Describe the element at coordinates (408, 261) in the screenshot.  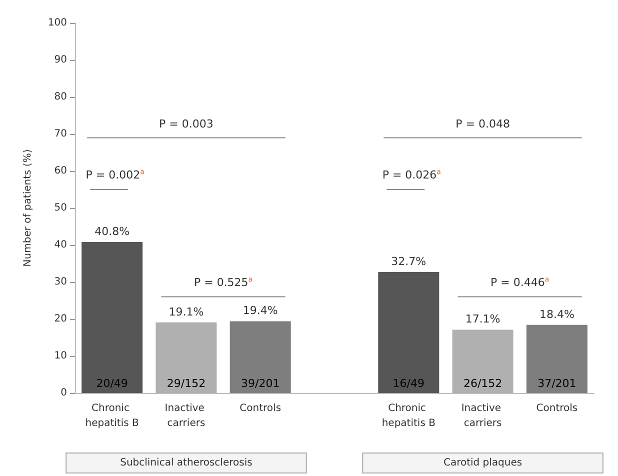
I see `data-label: 32.7%` at that location.